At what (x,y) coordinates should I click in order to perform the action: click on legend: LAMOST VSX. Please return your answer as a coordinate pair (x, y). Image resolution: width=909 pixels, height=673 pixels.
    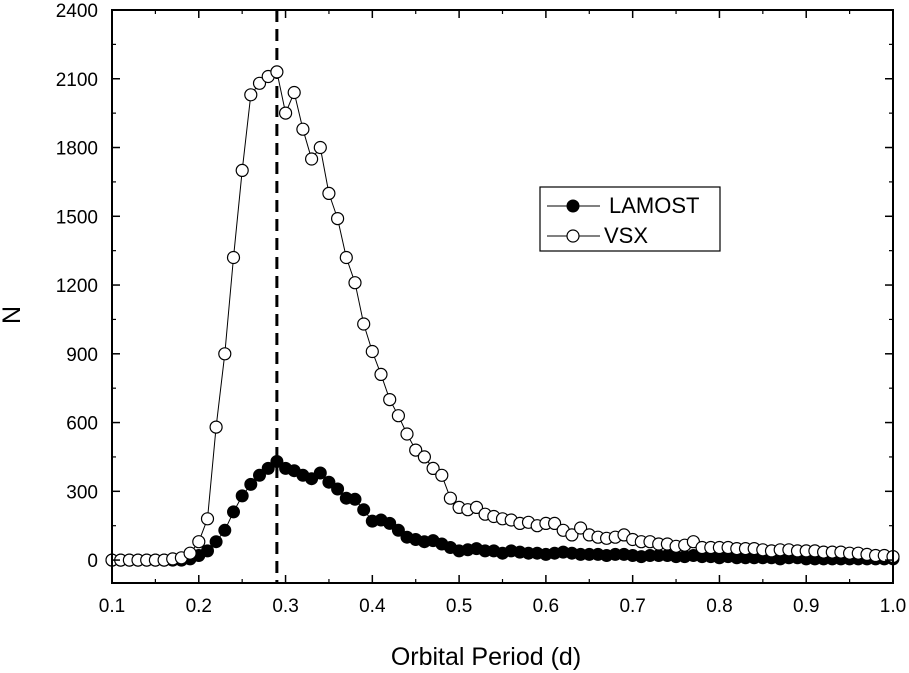
    Looking at the image, I should click on (630, 219).